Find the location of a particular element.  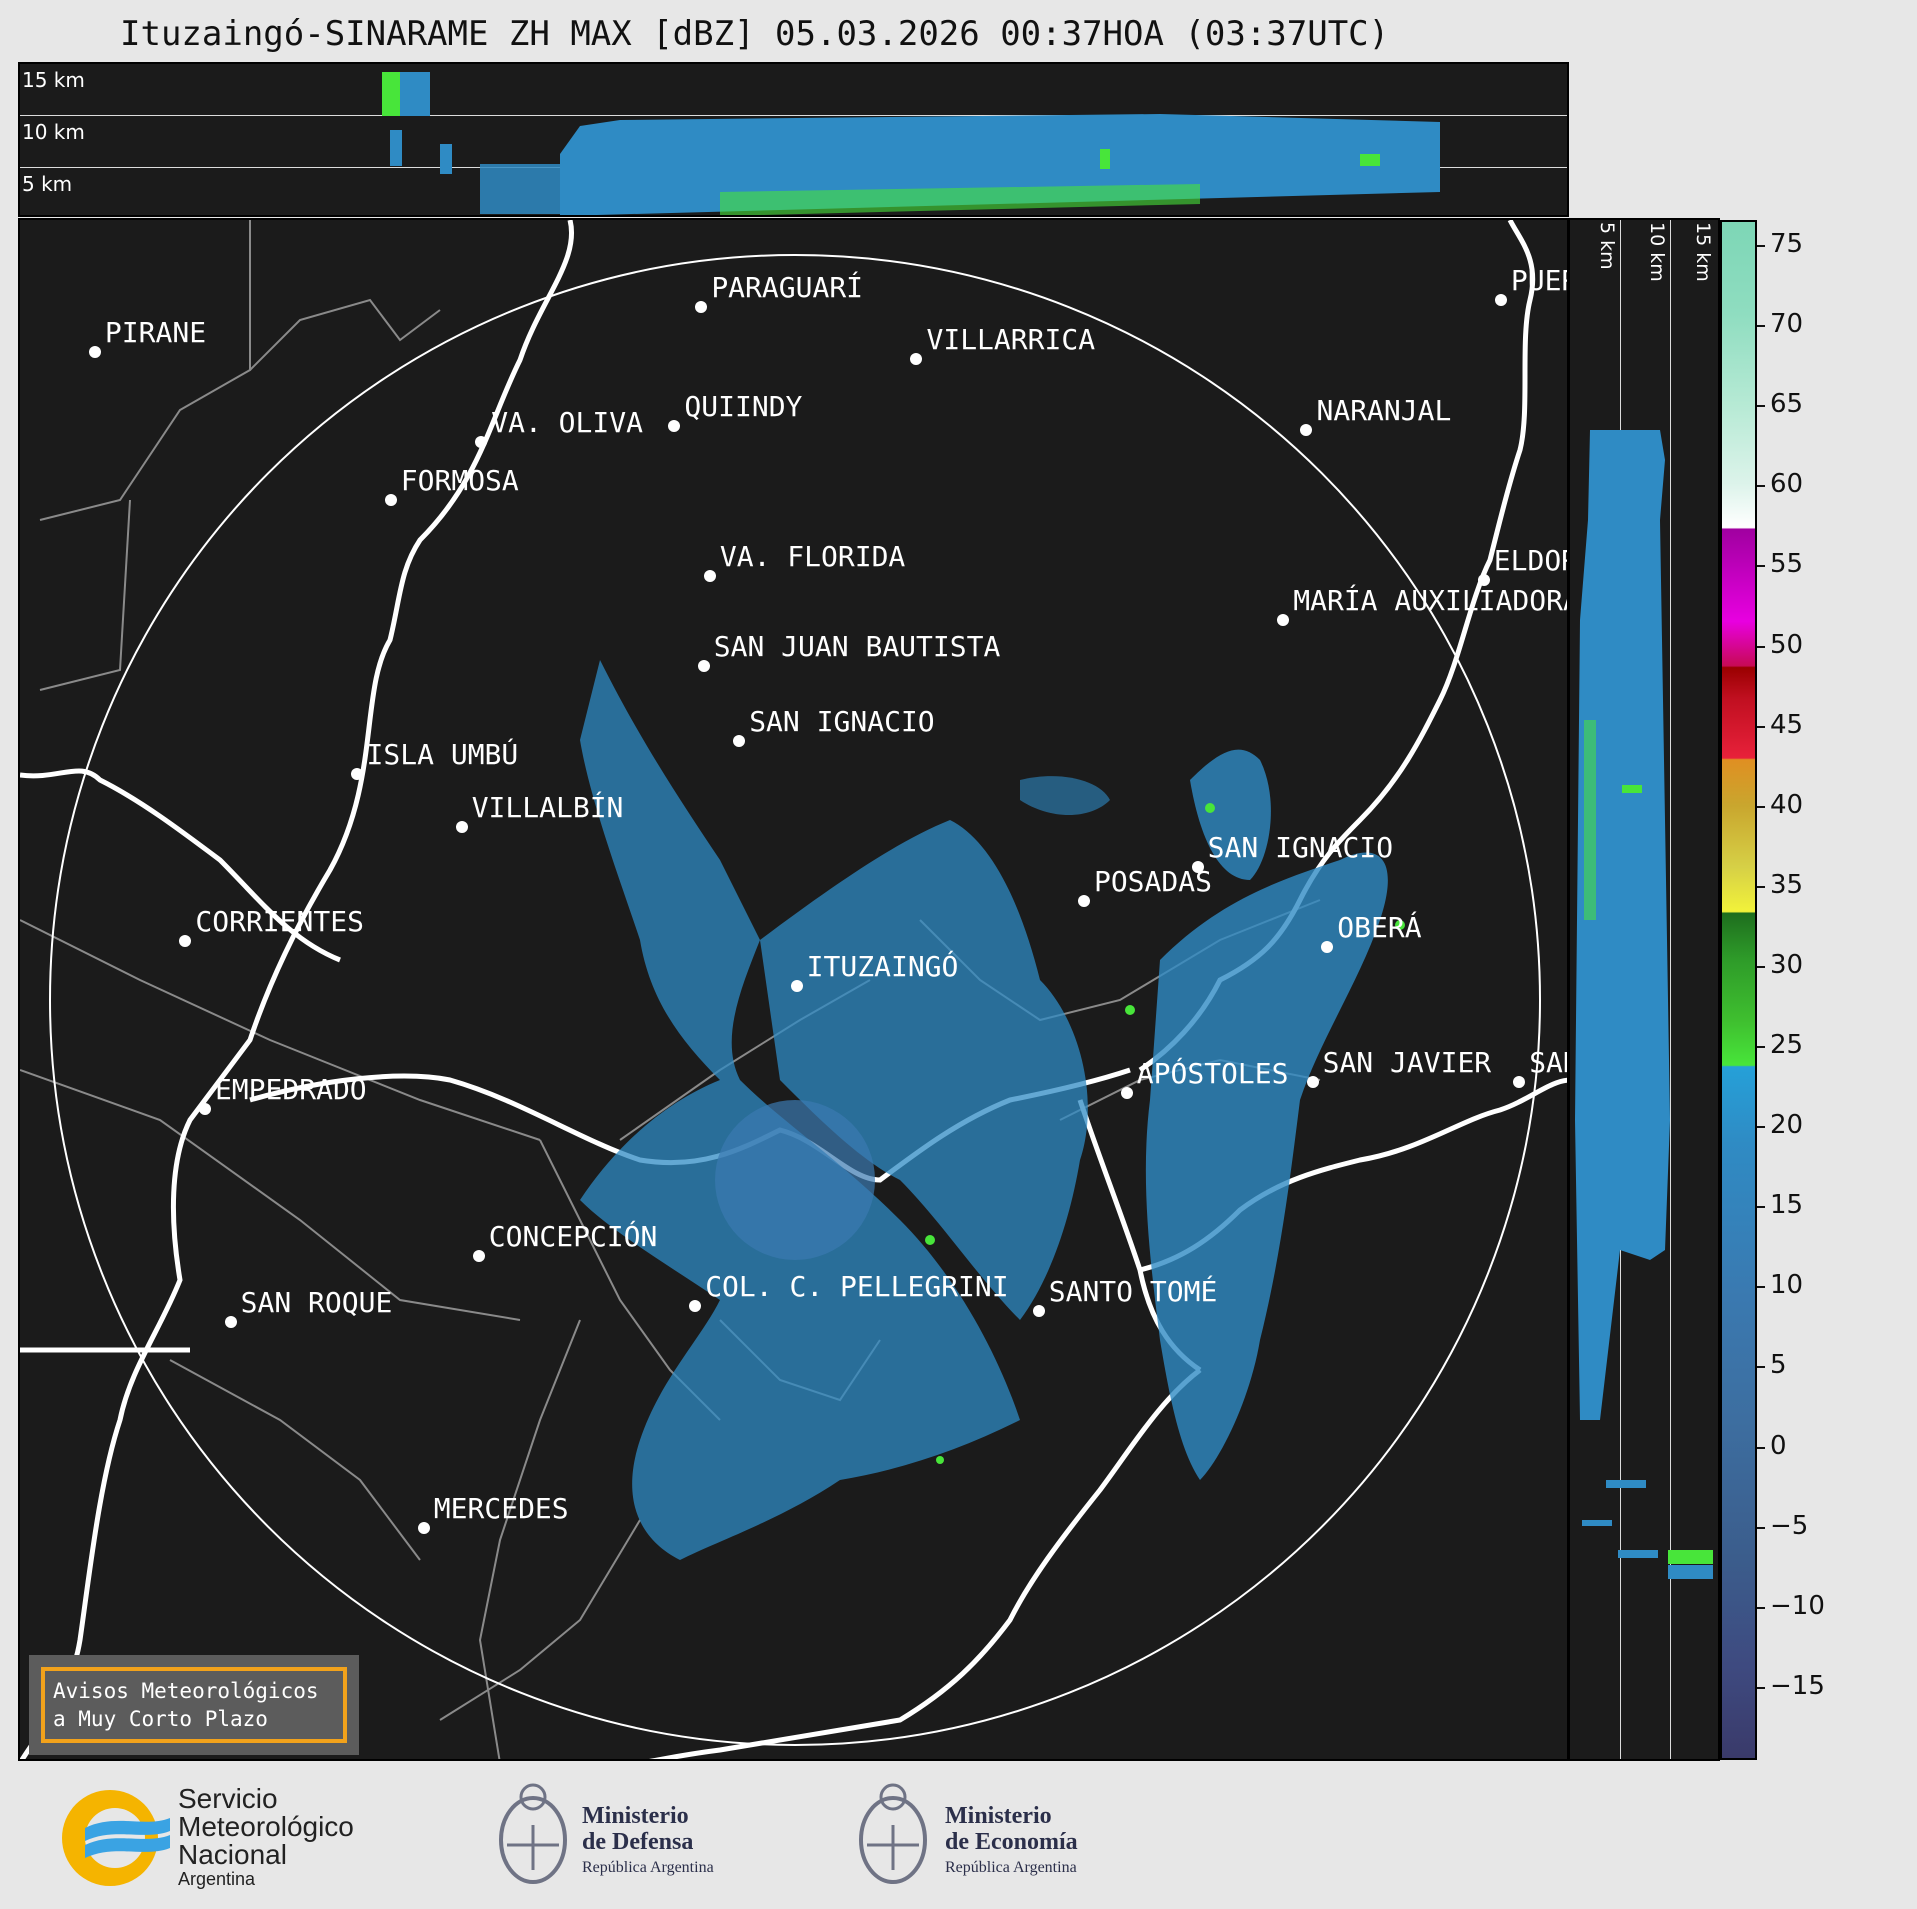

city-label: CONCEPCIÓN is located at coordinates (573, 1236).